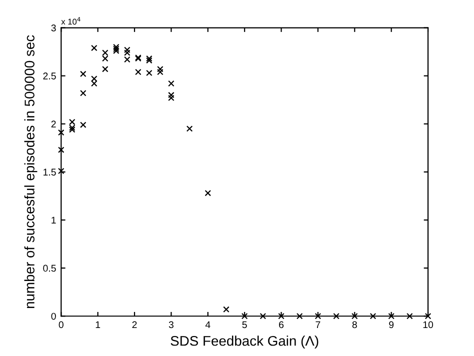 This screenshot has width=474, height=356. Describe the element at coordinates (281, 324) in the screenshot. I see `x-tick-label: 6` at that location.